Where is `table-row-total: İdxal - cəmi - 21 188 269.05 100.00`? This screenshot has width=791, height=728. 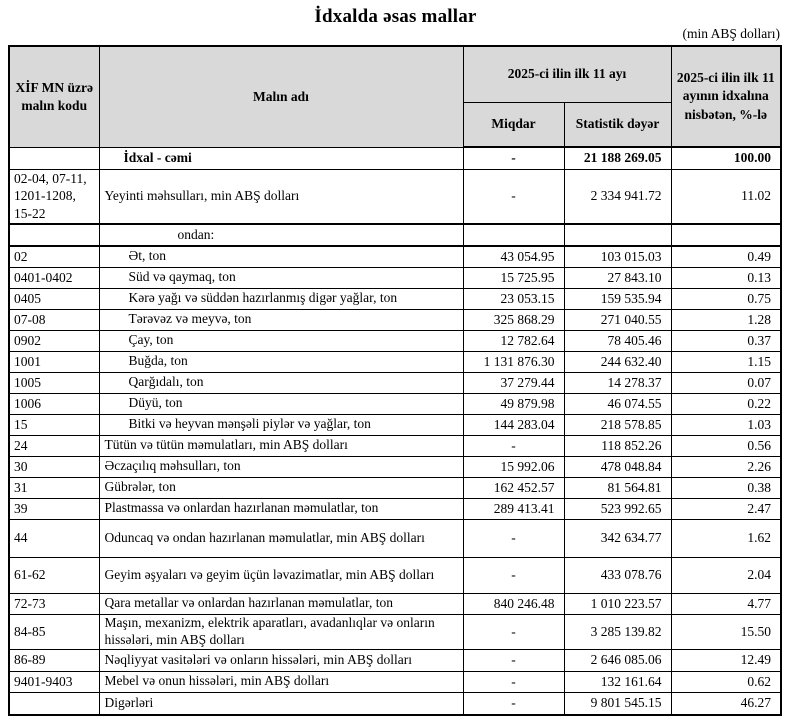
table-row-total: İdxal - cəmi - 21 188 269.05 100.00 is located at coordinates (395, 158).